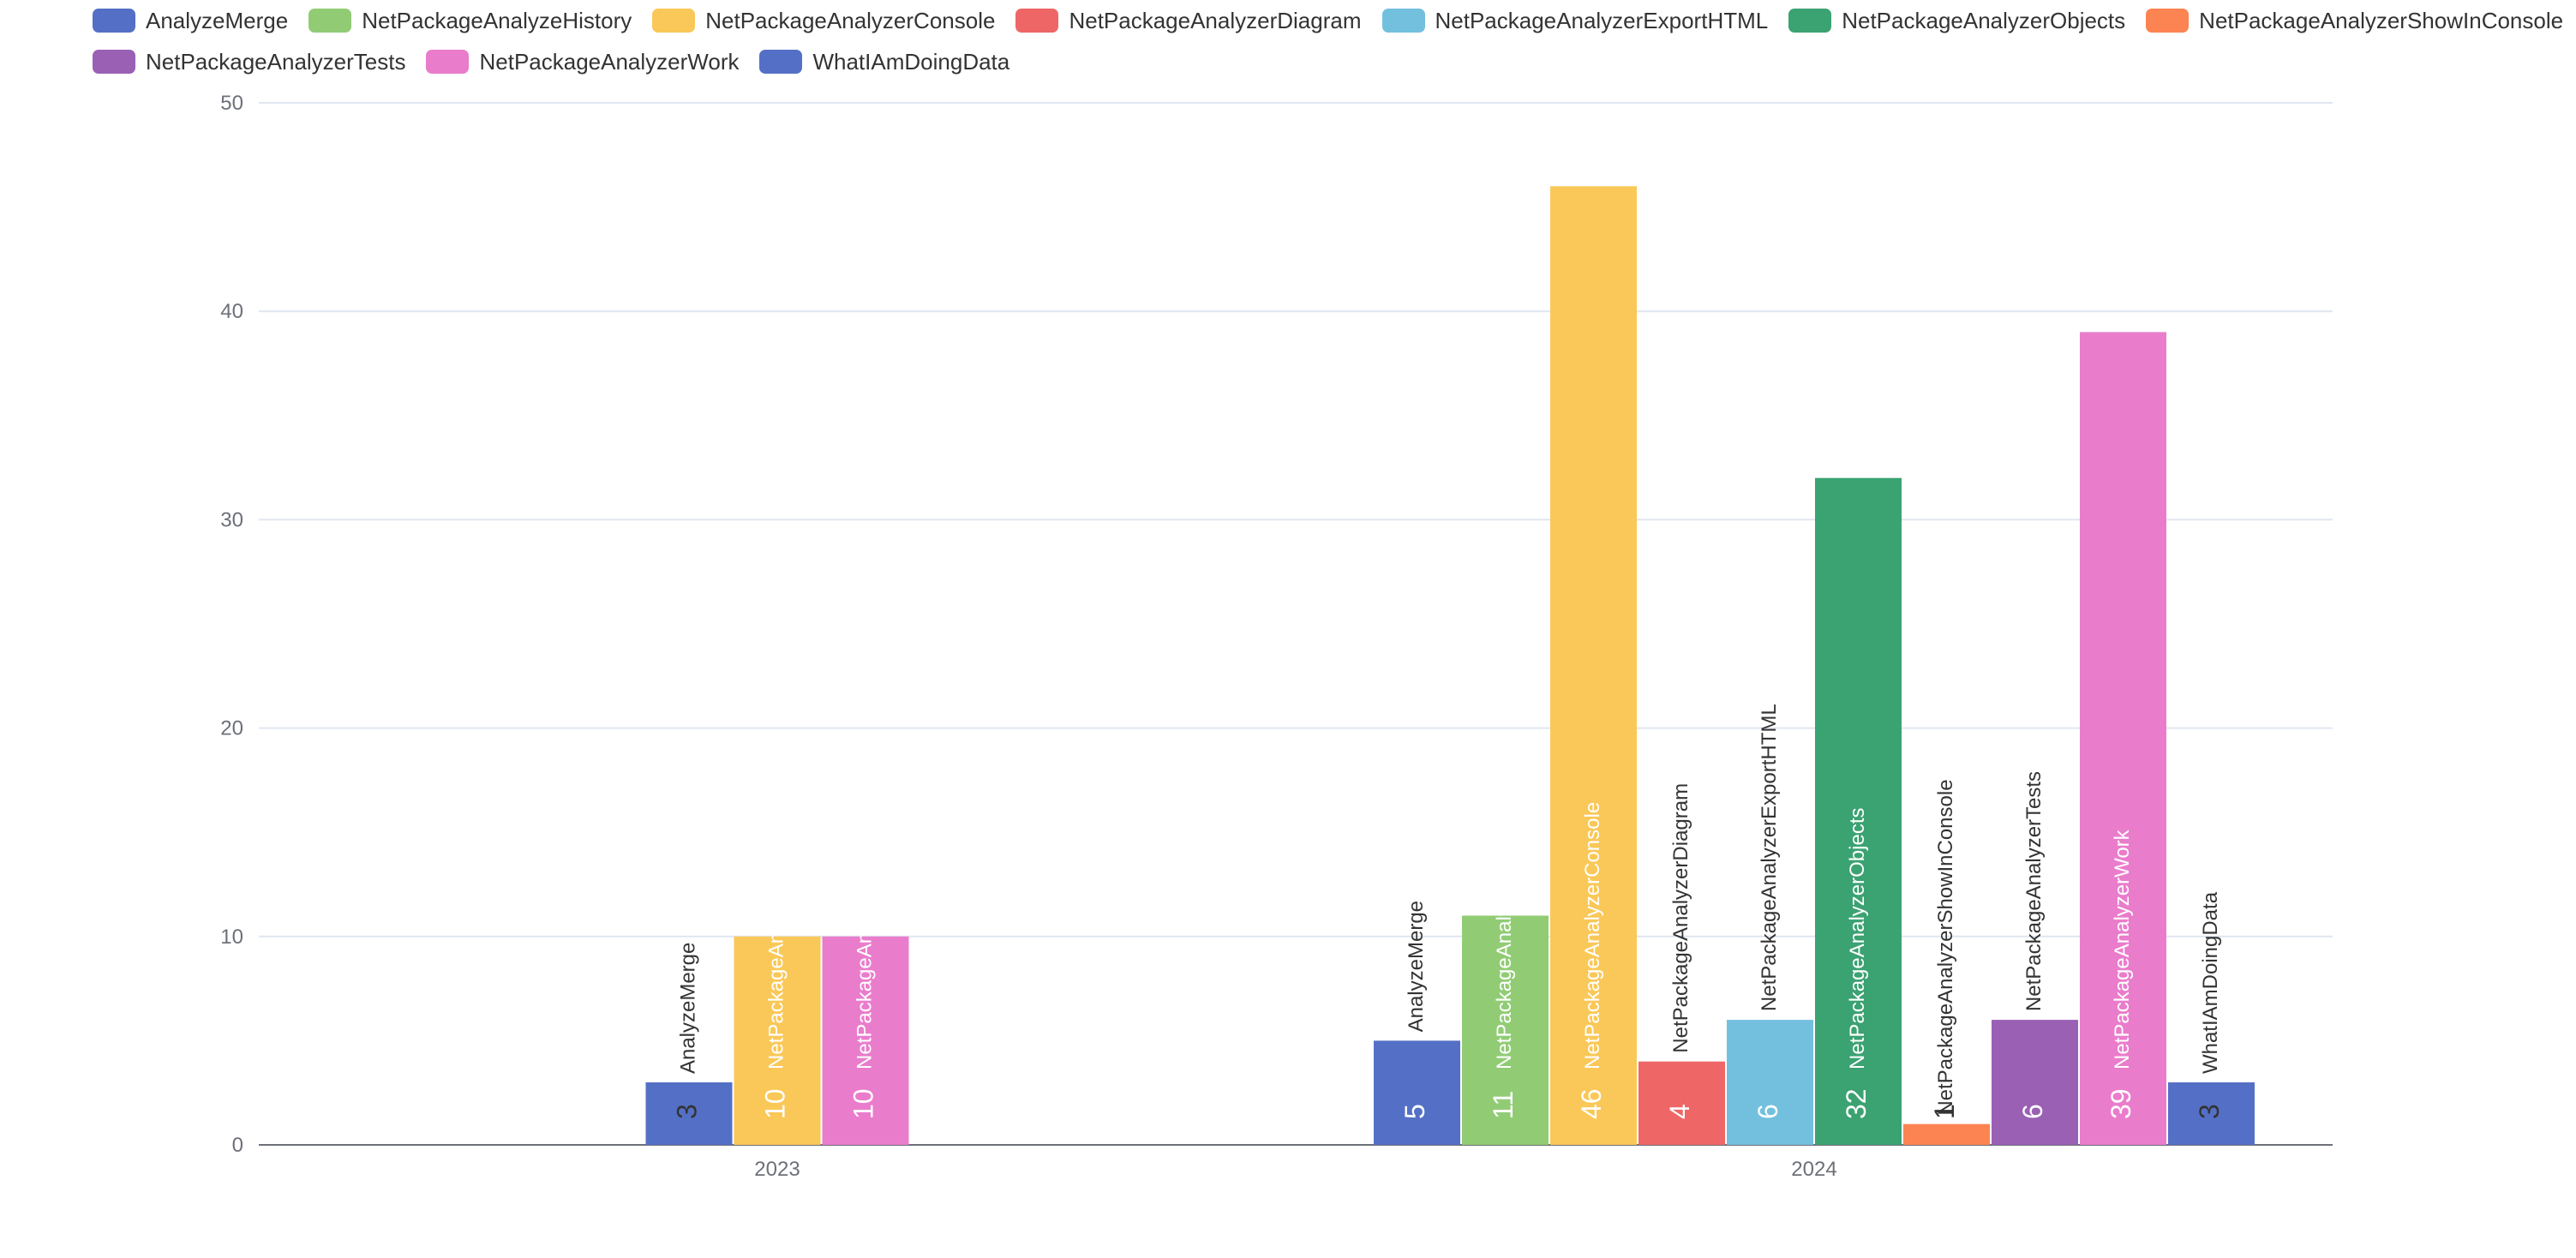  What do you see at coordinates (231, 729) in the screenshot?
I see `y-tick-label: 20` at bounding box center [231, 729].